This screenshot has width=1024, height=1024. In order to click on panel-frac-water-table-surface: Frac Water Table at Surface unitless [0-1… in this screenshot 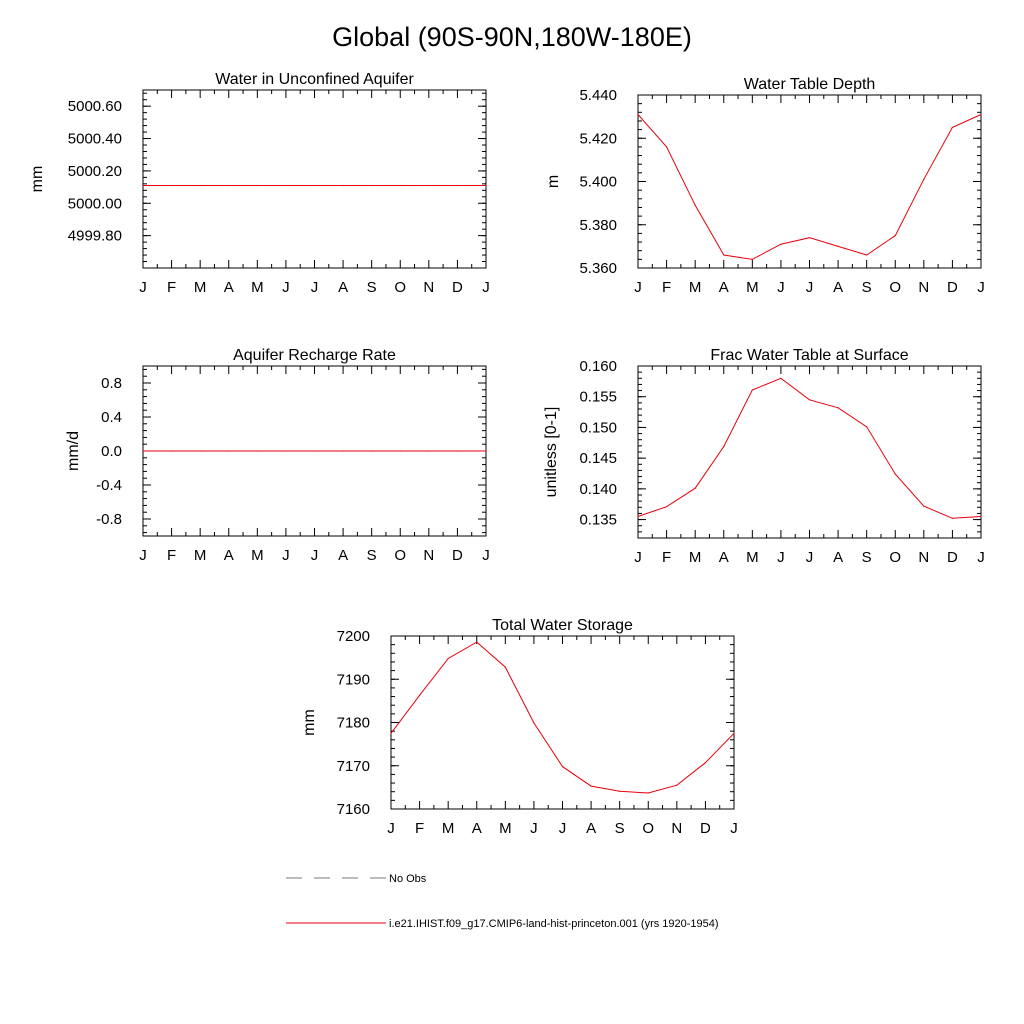, I will do `click(764, 456)`.